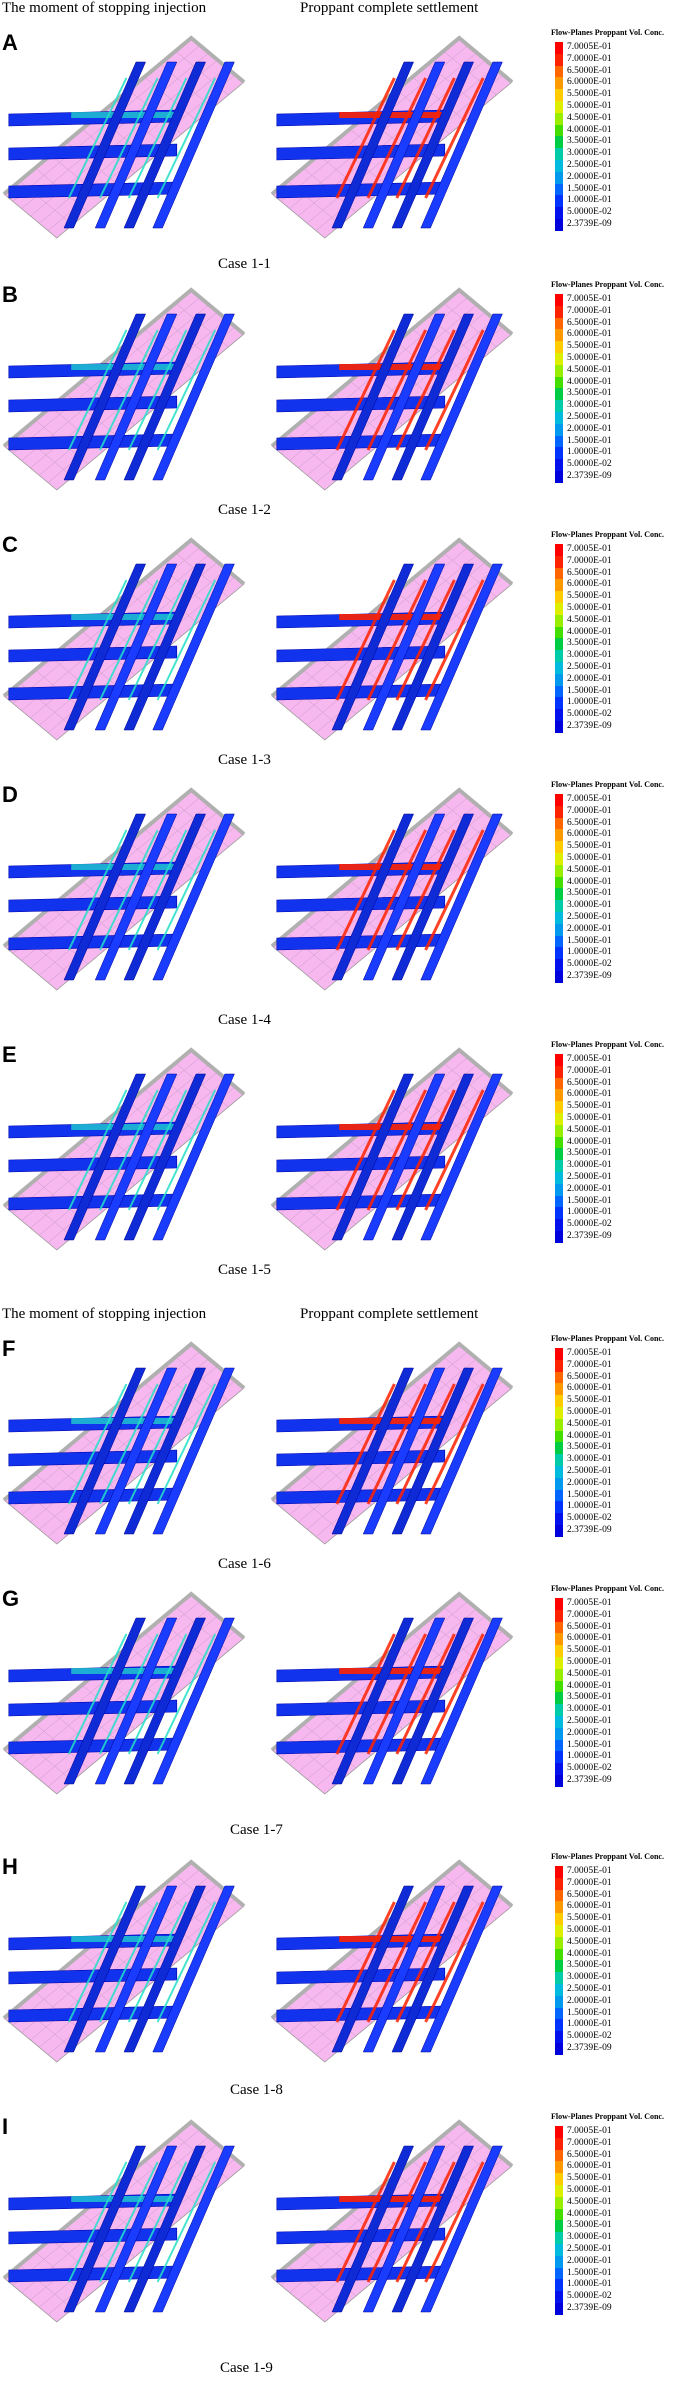 Image resolution: width=689 pixels, height=2388 pixels. Describe the element at coordinates (589, 928) in the screenshot. I see `legend-label: 2.0000E-01` at that location.